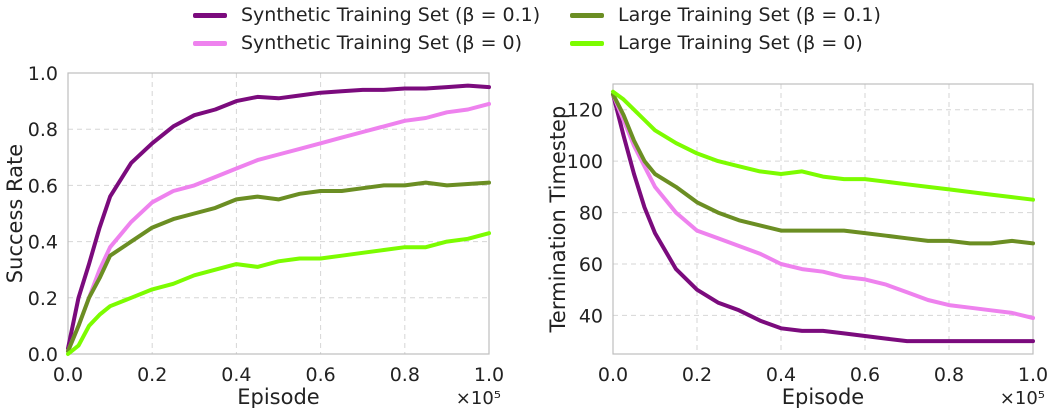 This screenshot has height=408, width=1049. I want to click on y-axis-label: Termination Timestep, so click(558, 220).